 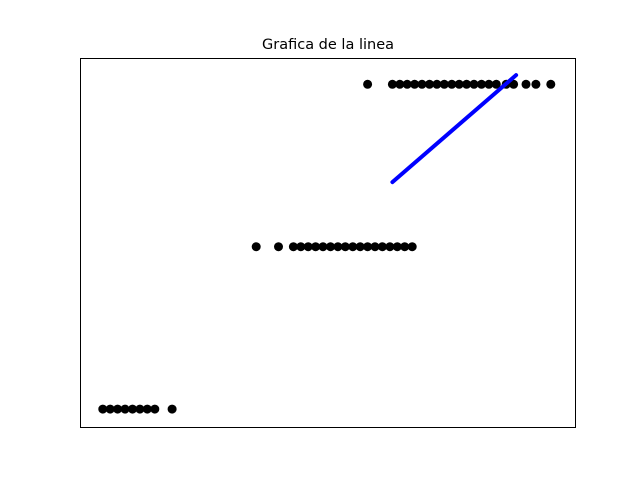 I want to click on chart-title: Grafica de la linea, so click(x=328, y=45).